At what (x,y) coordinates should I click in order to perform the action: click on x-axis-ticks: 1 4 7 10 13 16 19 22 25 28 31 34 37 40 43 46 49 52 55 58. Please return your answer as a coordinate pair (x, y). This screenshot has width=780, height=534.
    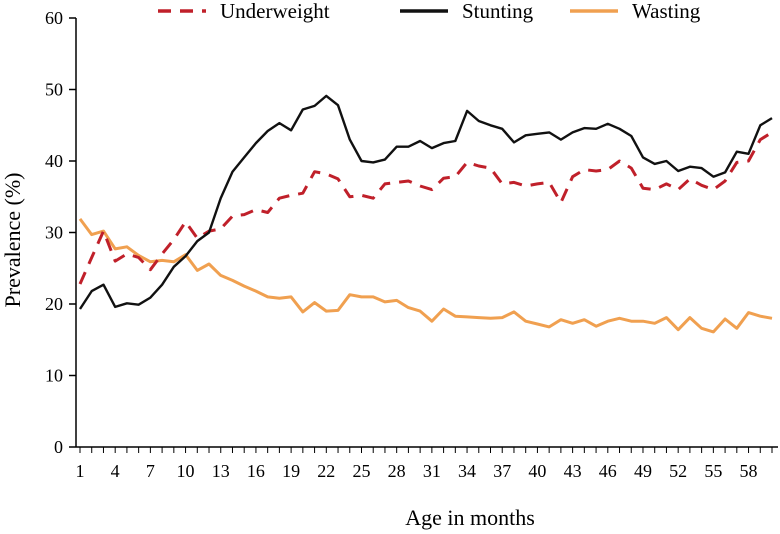
    Looking at the image, I should click on (424, 464).